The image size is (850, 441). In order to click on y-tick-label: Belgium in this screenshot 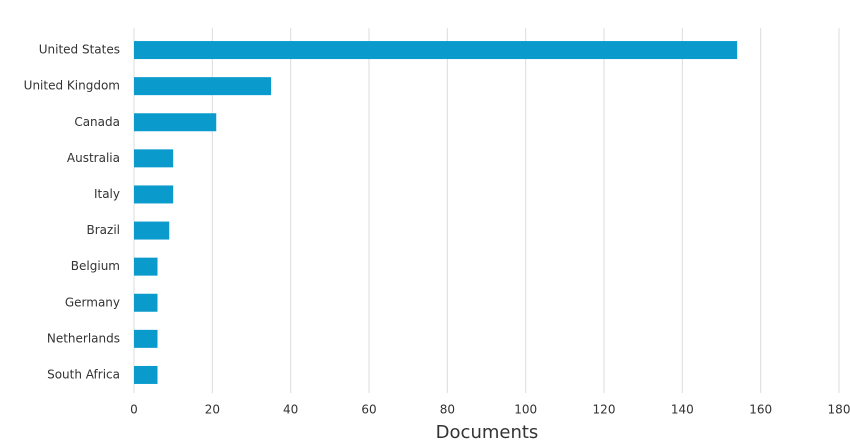, I will do `click(95, 266)`.